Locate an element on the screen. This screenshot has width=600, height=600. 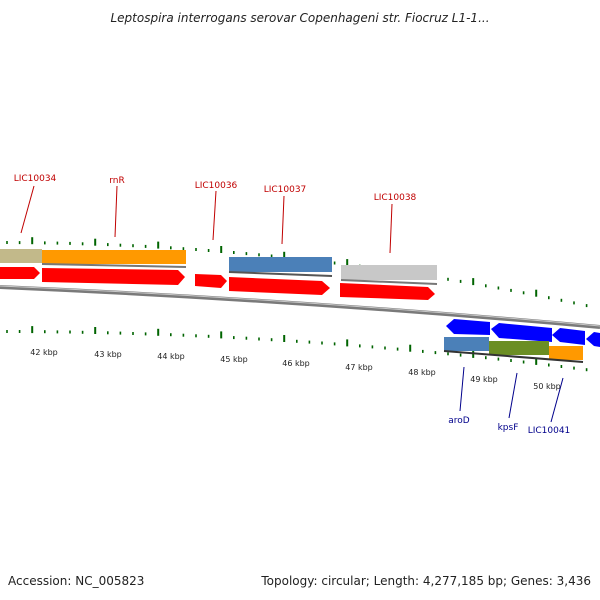
feature-bar-steelblue is located at coordinates (280, 264).